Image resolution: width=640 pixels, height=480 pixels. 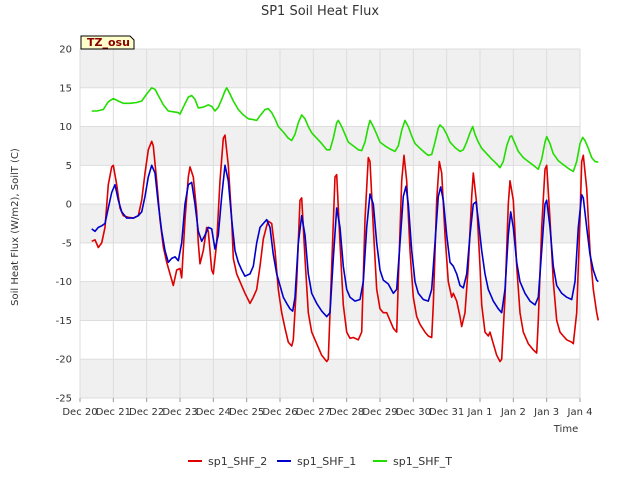 I want to click on x-tick-label: Dec 24, so click(x=213, y=412).